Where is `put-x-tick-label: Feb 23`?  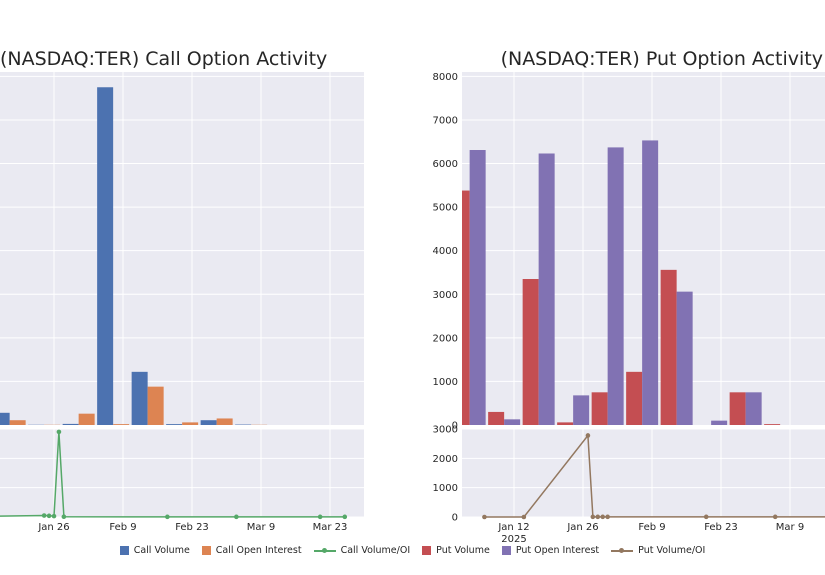 put-x-tick-label: Feb 23 is located at coordinates (721, 527).